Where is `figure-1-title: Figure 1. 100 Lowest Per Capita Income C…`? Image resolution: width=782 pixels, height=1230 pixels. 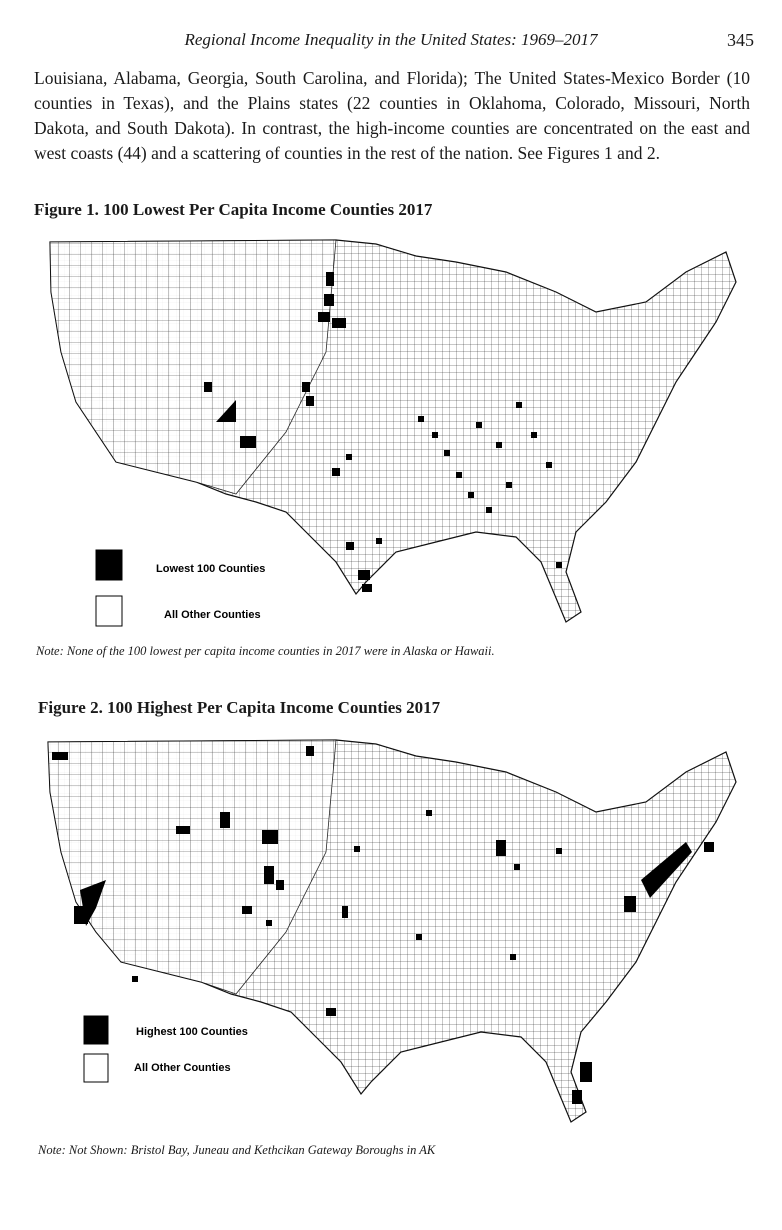
figure-1-title: Figure 1. 100 Lowest Per Capita Income C… is located at coordinates (233, 209).